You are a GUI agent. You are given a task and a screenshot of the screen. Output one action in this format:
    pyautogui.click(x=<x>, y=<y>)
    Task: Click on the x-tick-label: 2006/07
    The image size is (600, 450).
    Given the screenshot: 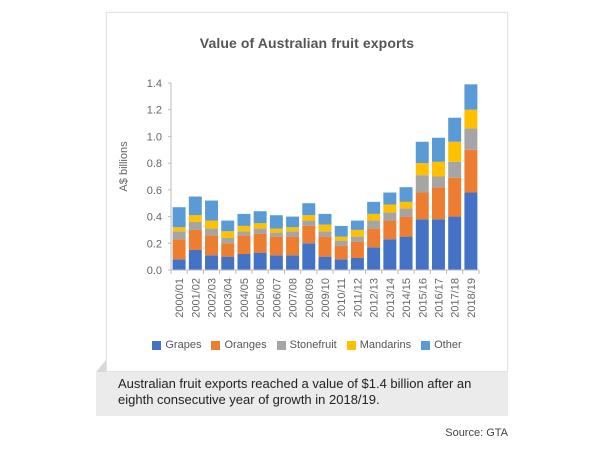 What is the action you would take?
    pyautogui.click(x=277, y=298)
    